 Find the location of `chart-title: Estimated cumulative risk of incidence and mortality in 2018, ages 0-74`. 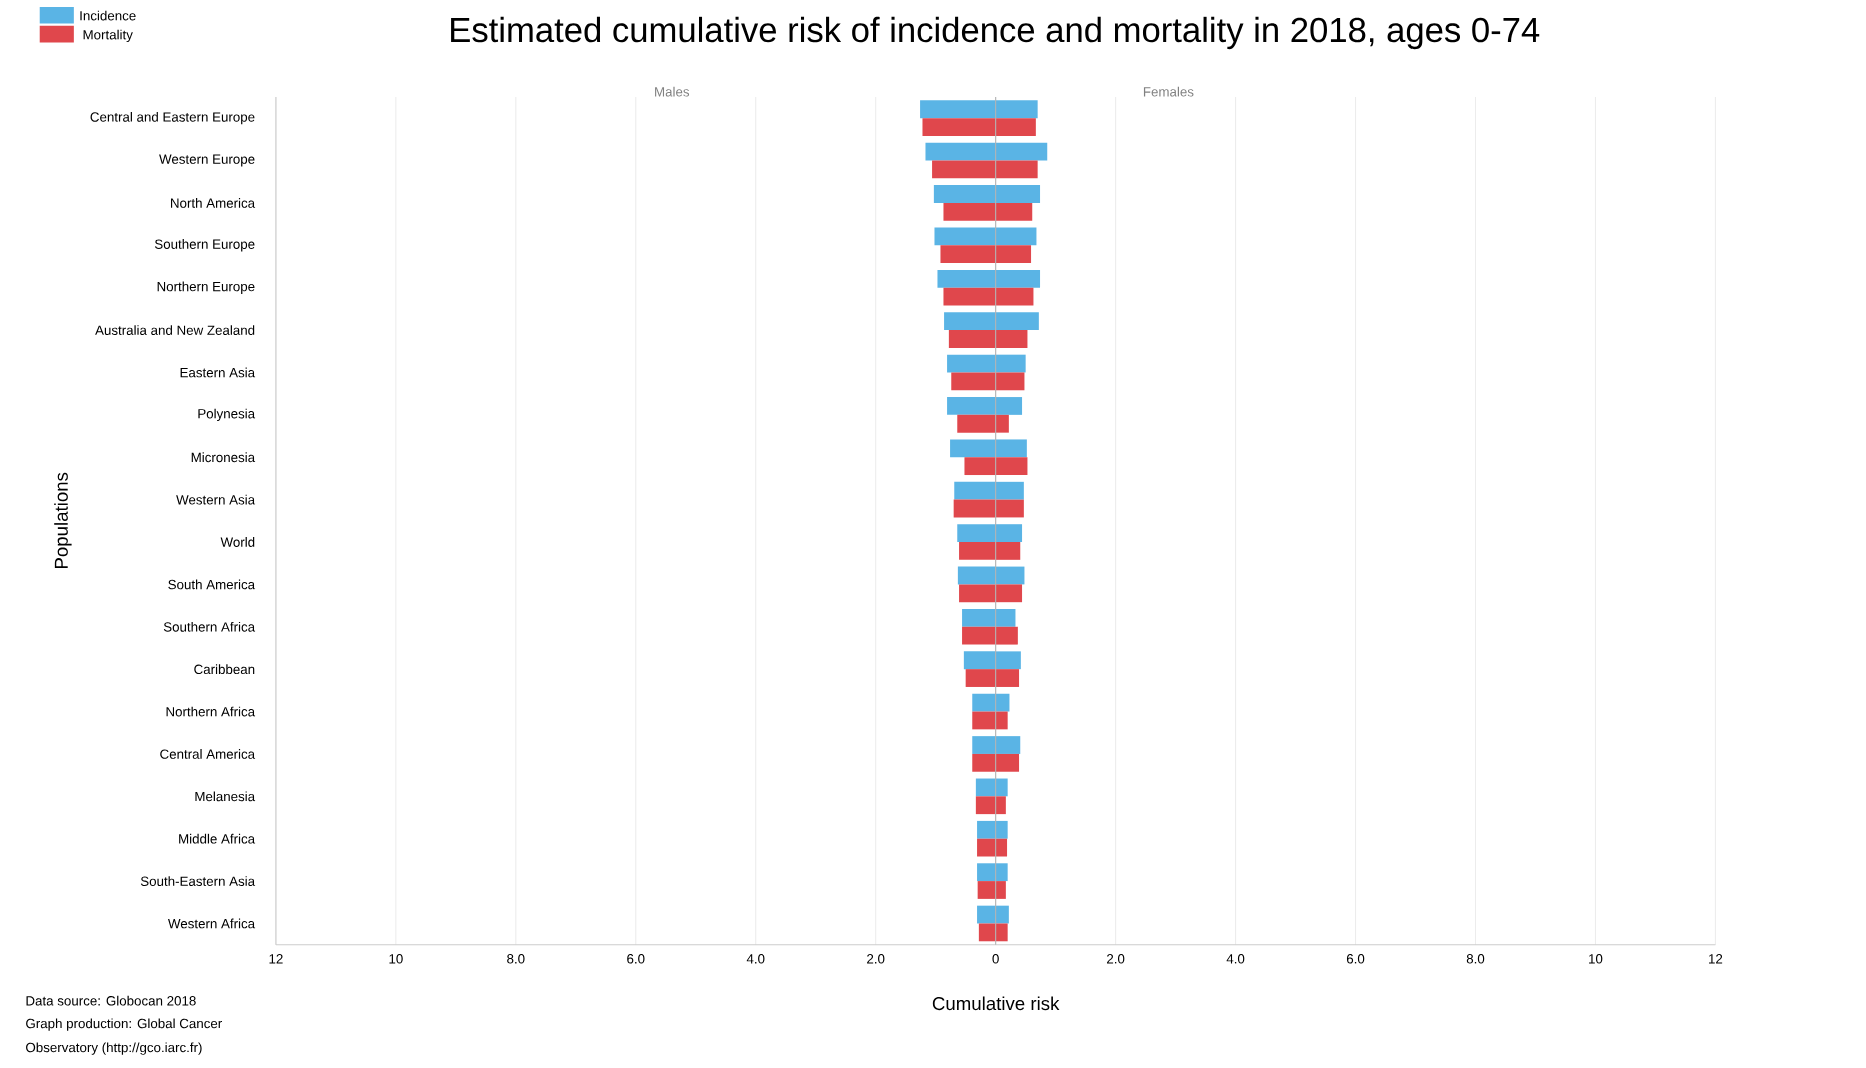

chart-title: Estimated cumulative risk of incidence and mortality in 2018, ages 0-74 is located at coordinates (995, 33).